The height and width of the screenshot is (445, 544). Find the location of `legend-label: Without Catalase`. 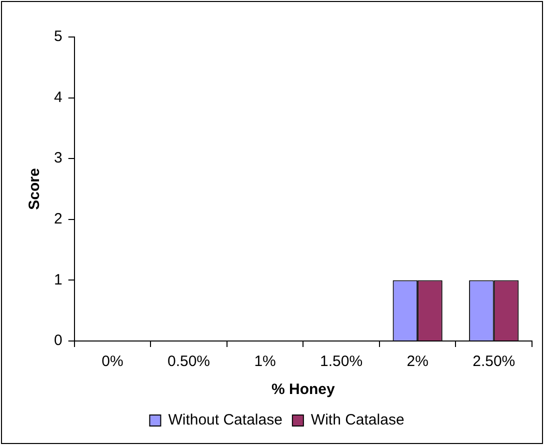

legend-label: Without Catalase is located at coordinates (225, 420).